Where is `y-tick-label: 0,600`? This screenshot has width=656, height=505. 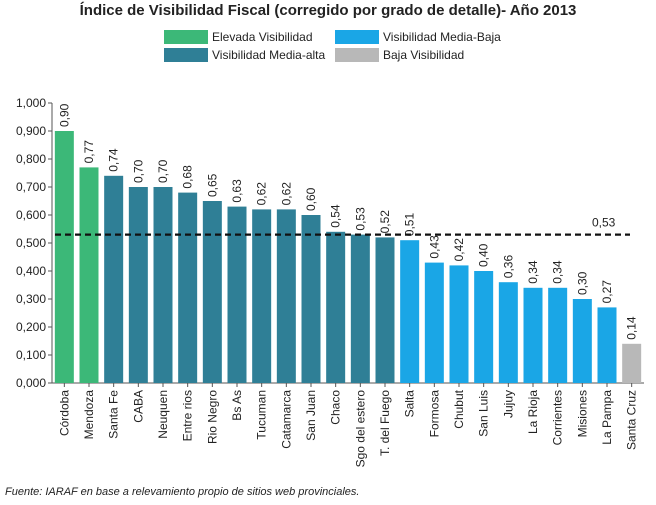 y-tick-label: 0,600 is located at coordinates (31, 215).